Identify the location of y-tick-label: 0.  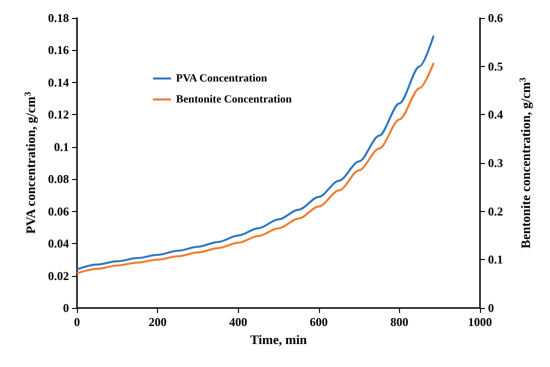
(66, 308).